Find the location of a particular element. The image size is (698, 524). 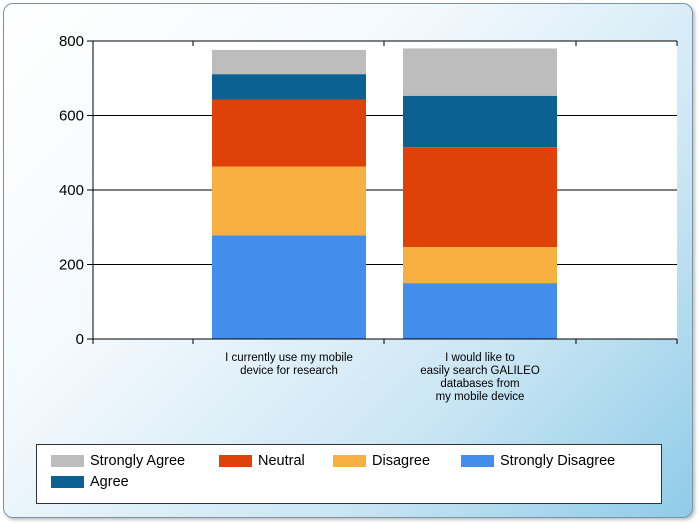

y-tick-label: 200 is located at coordinates (71, 265).